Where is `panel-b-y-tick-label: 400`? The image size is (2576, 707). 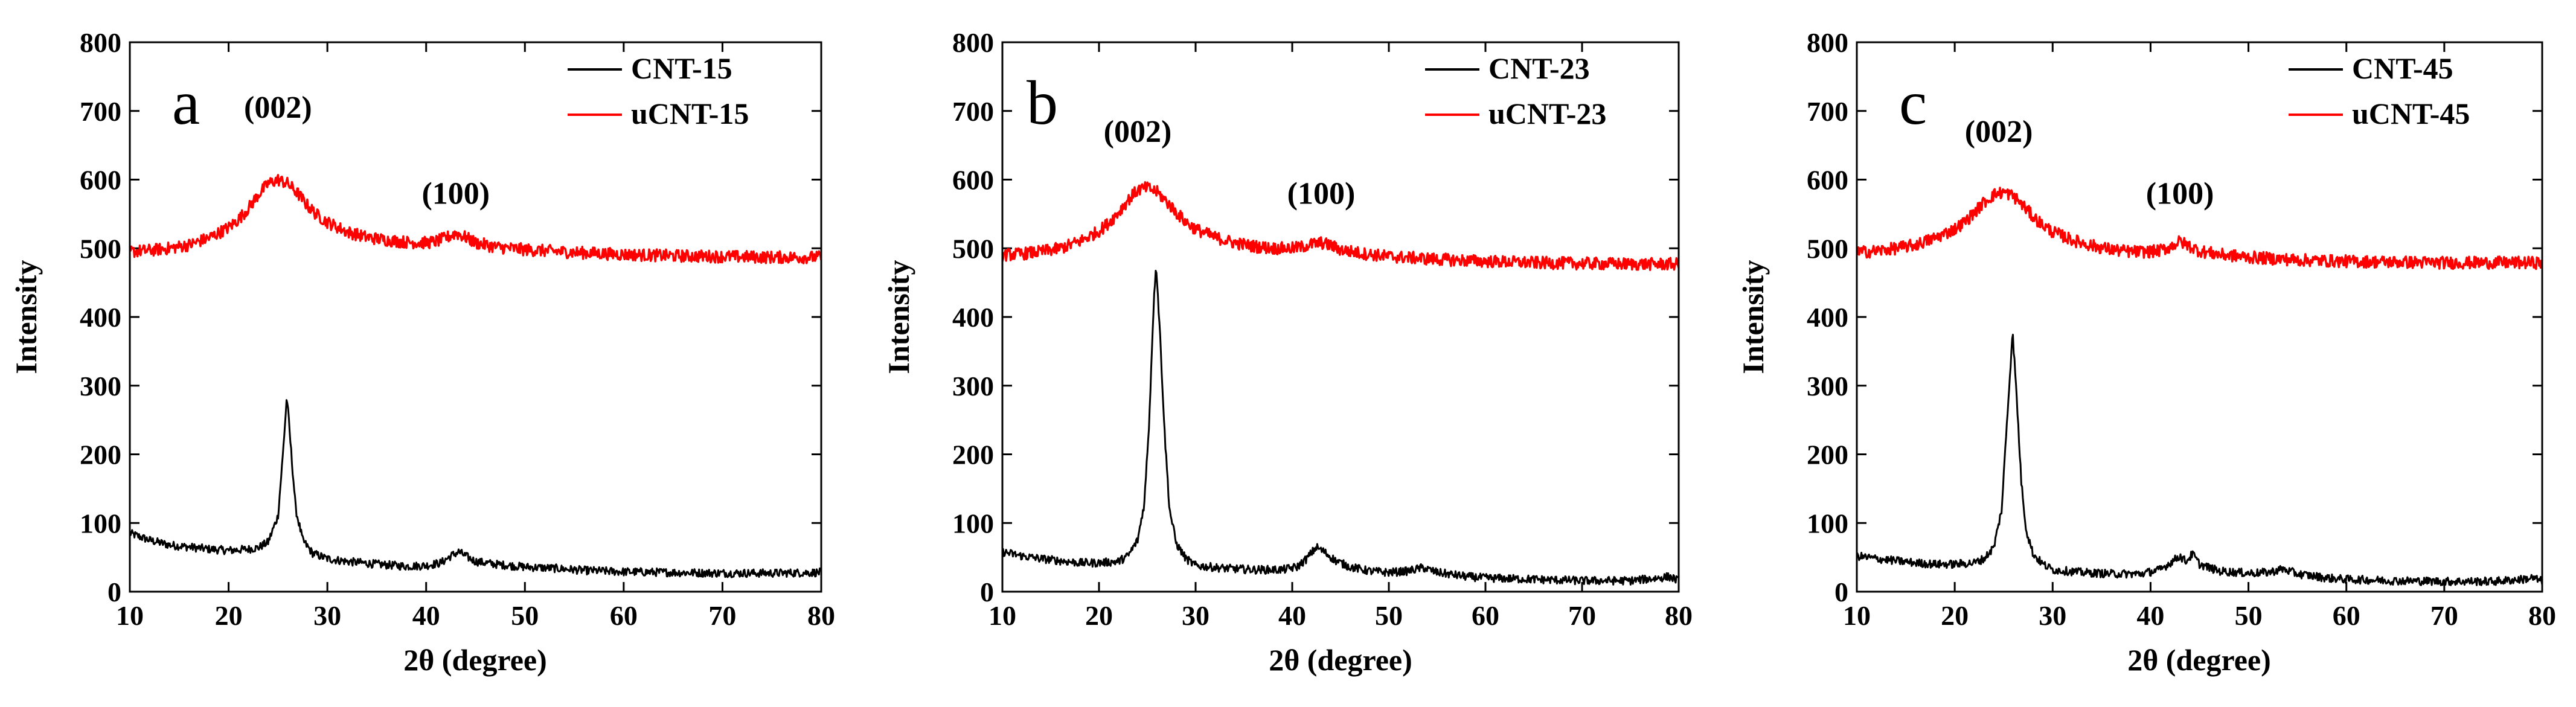 panel-b-y-tick-label: 400 is located at coordinates (973, 317).